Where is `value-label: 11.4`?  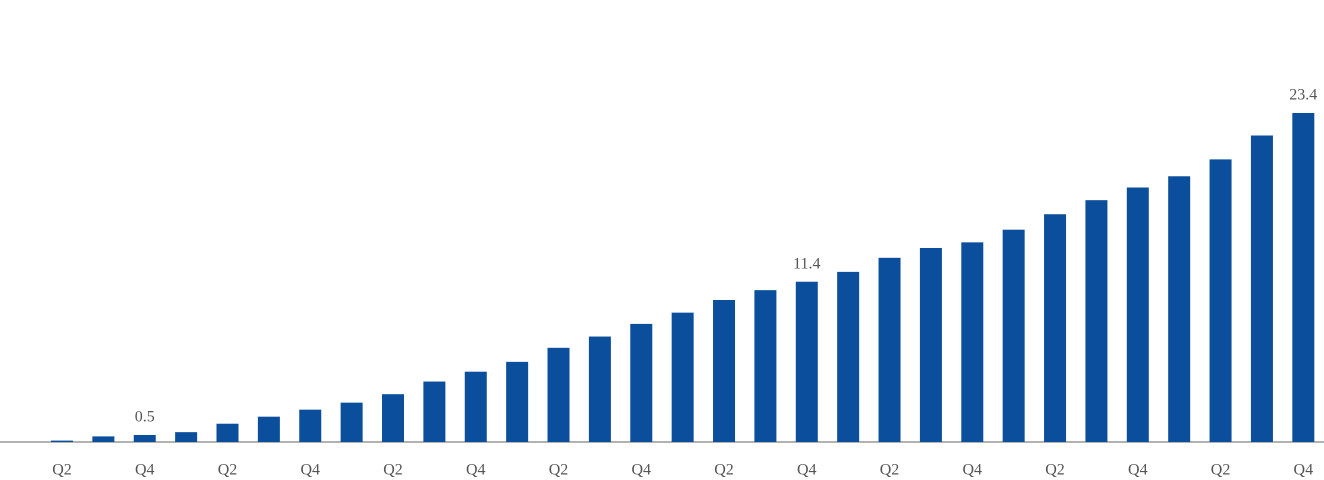 value-label: 11.4 is located at coordinates (806, 263).